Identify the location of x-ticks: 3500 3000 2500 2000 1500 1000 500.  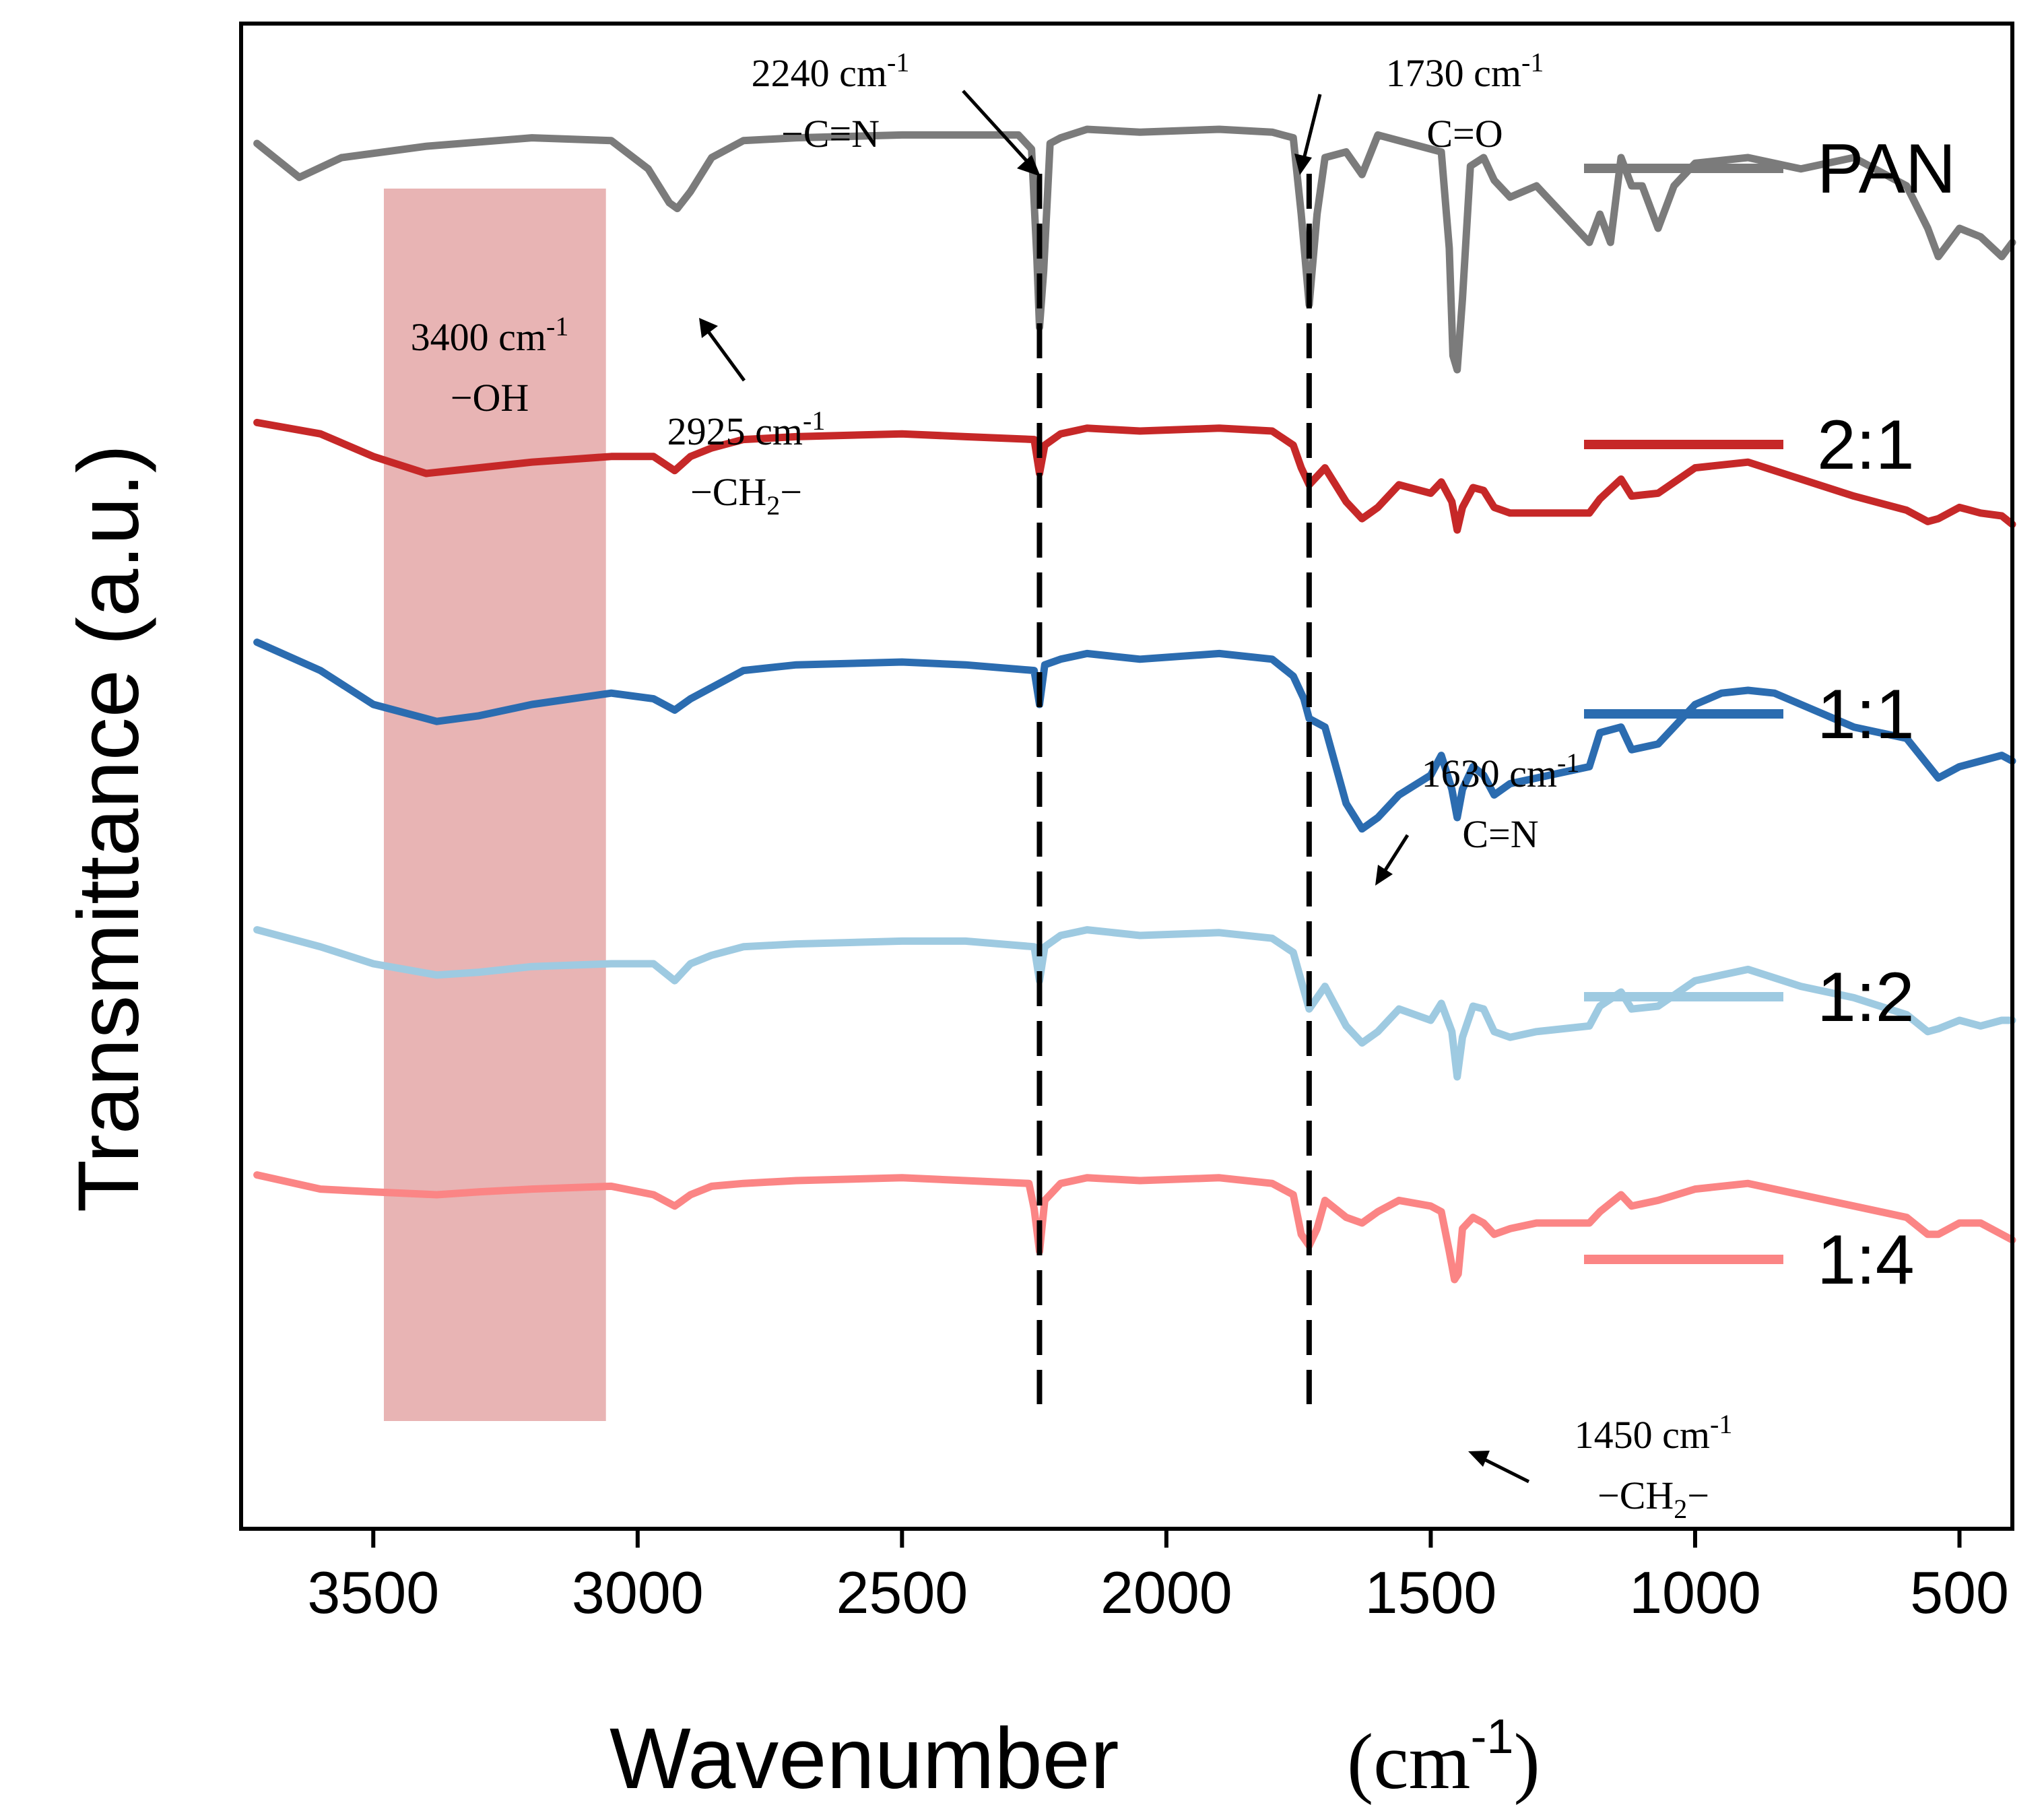
(1158, 1577).